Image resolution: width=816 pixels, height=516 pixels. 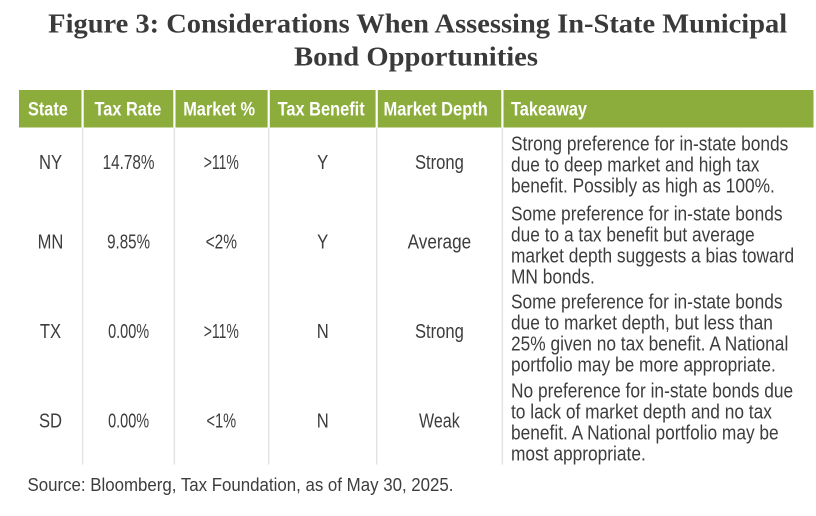 I want to click on svg-text: TX, so click(x=50, y=332).